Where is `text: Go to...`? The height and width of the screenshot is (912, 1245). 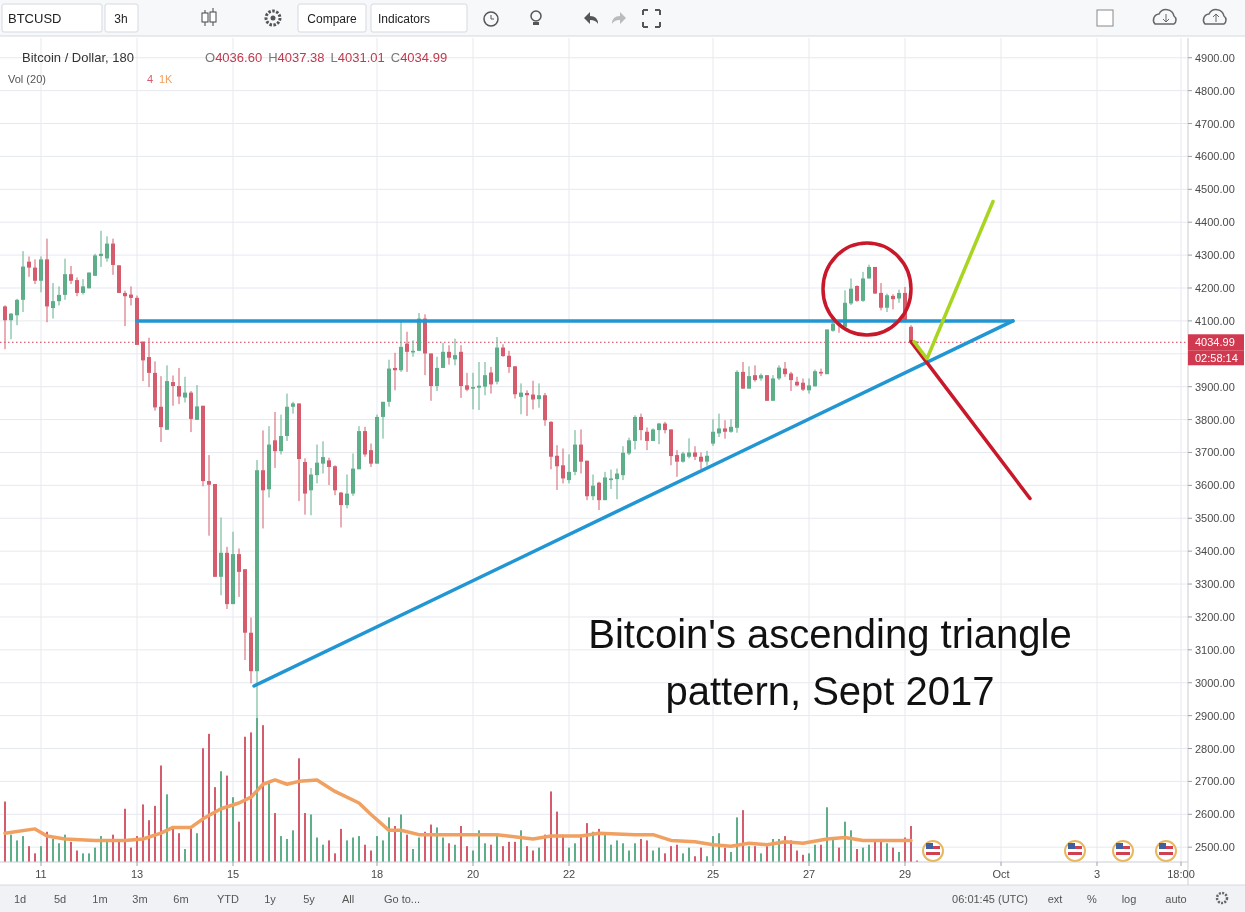
text: Go to... is located at coordinates (402, 899).